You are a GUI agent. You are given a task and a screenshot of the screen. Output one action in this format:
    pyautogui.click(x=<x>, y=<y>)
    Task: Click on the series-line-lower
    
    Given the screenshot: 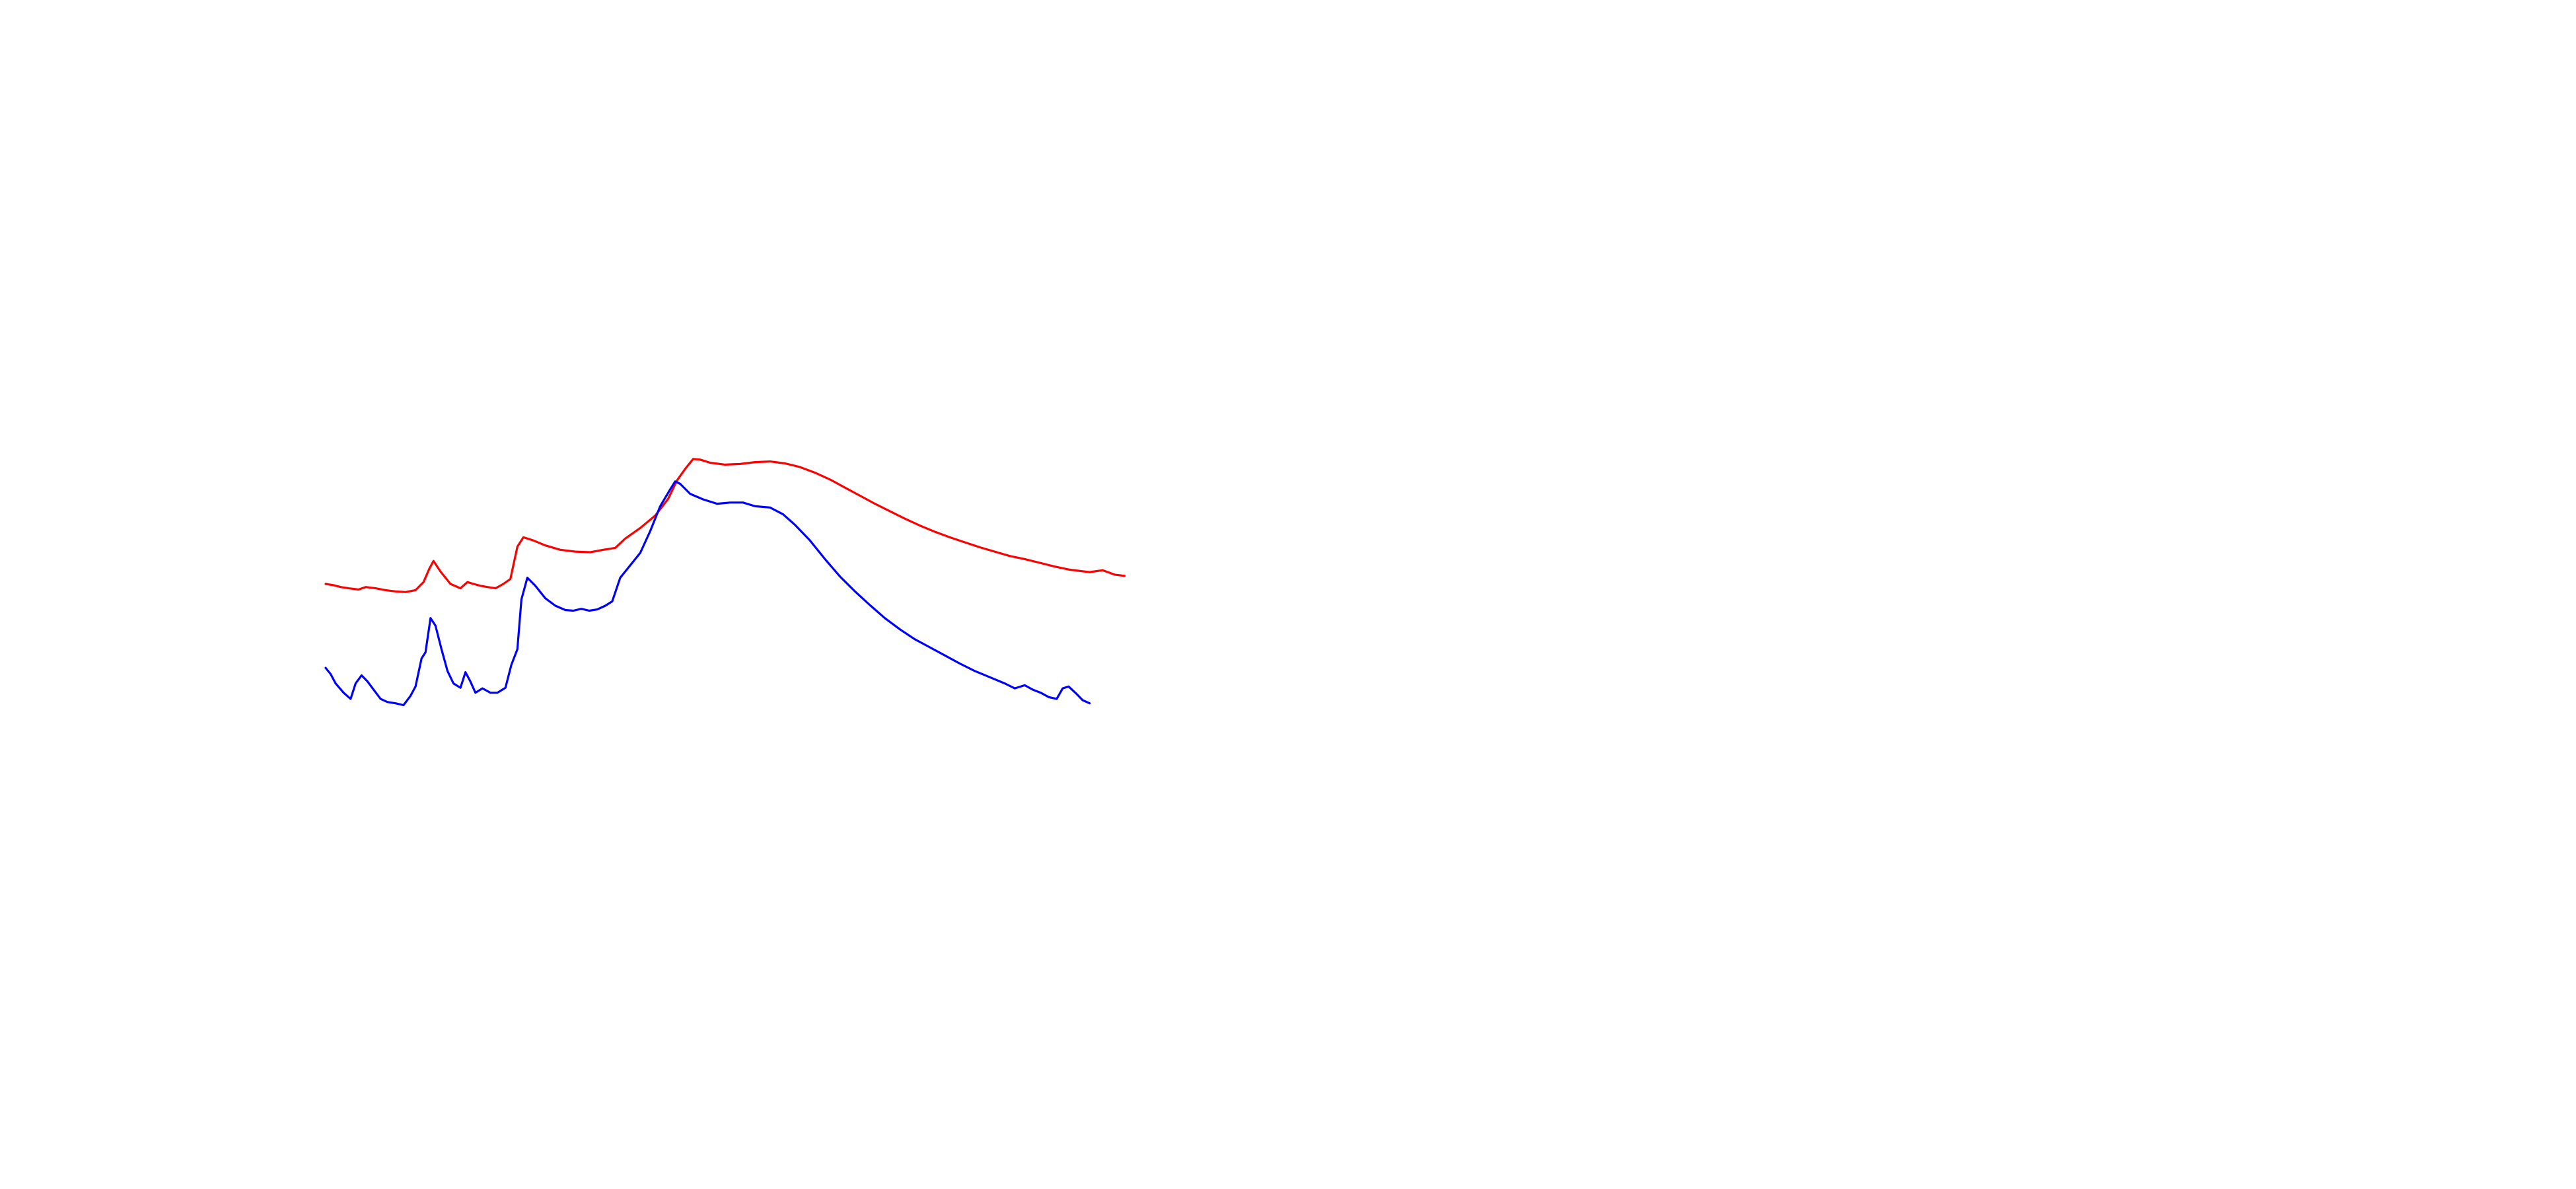 What is the action you would take?
    pyautogui.click(x=707, y=593)
    